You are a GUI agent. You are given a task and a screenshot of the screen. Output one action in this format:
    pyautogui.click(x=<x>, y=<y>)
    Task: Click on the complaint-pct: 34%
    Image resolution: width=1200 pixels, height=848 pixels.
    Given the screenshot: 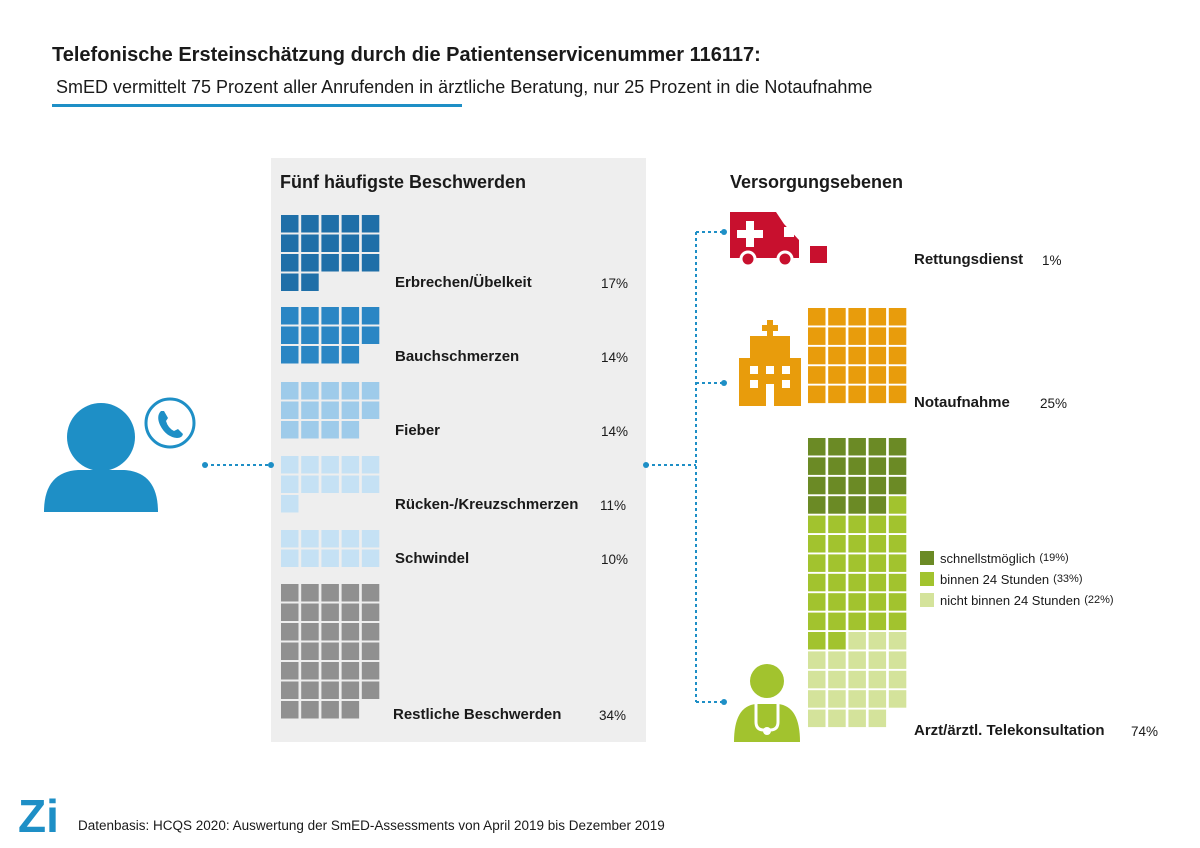 What is the action you would take?
    pyautogui.click(x=613, y=715)
    